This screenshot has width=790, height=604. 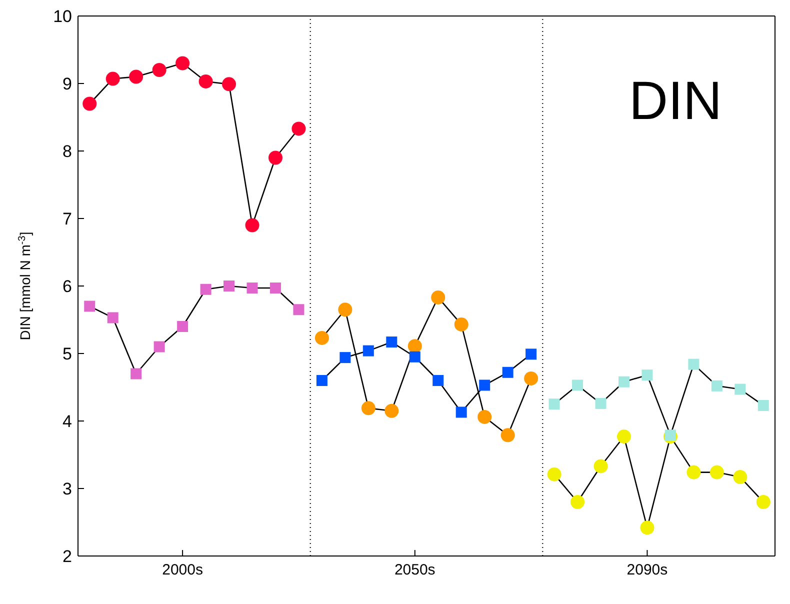 I want to click on y-tick-label: 7, so click(x=67, y=219).